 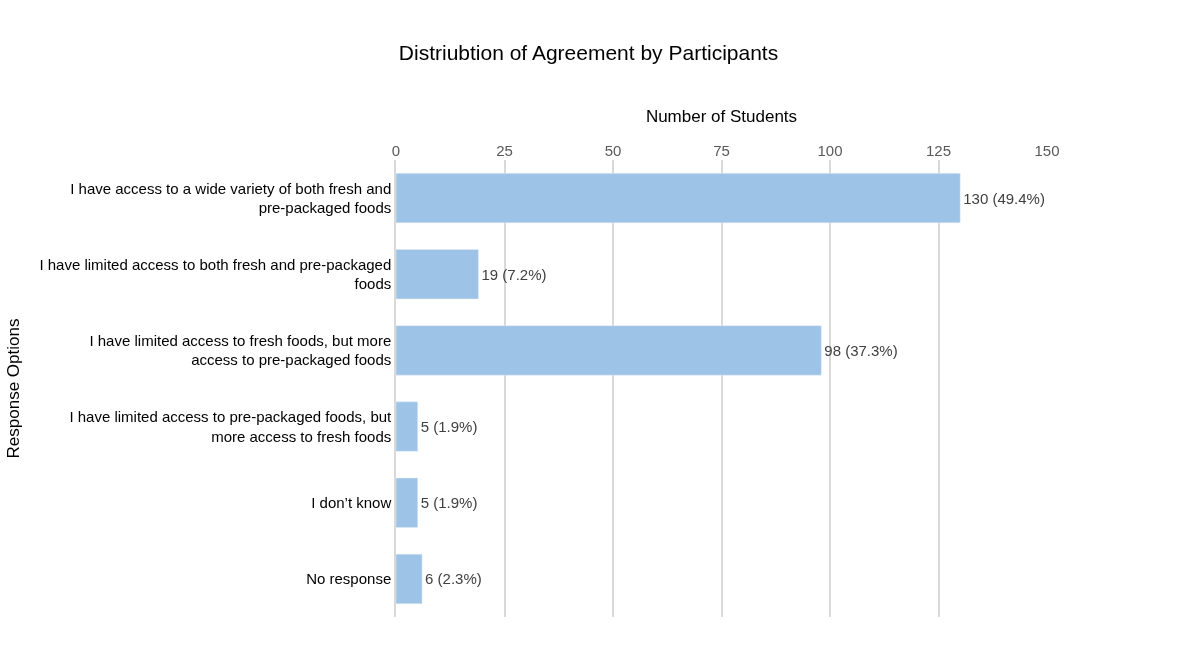 I want to click on data-label: 19 (7.2%), so click(x=514, y=274).